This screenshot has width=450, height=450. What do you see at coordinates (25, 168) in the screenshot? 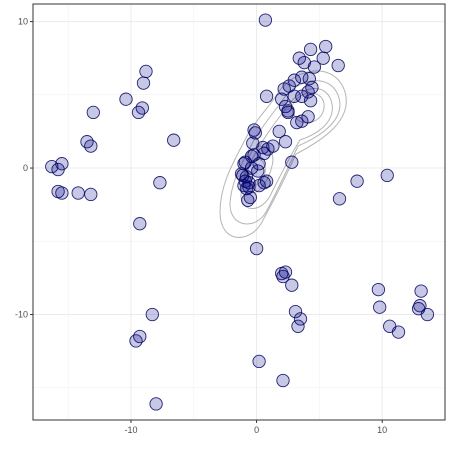
I see `y-tick-label: 0` at bounding box center [25, 168].